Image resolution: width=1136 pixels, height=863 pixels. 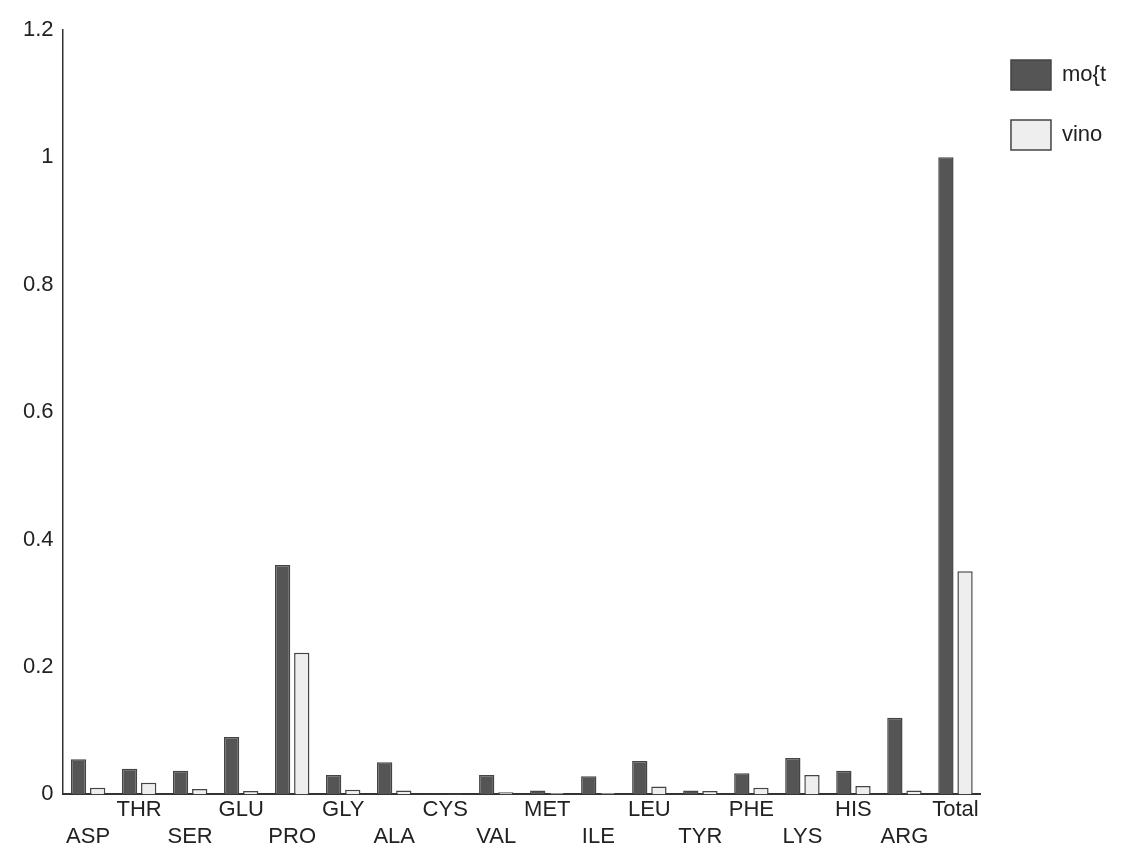 I want to click on y-tick-label: 0.8, so click(x=38, y=283).